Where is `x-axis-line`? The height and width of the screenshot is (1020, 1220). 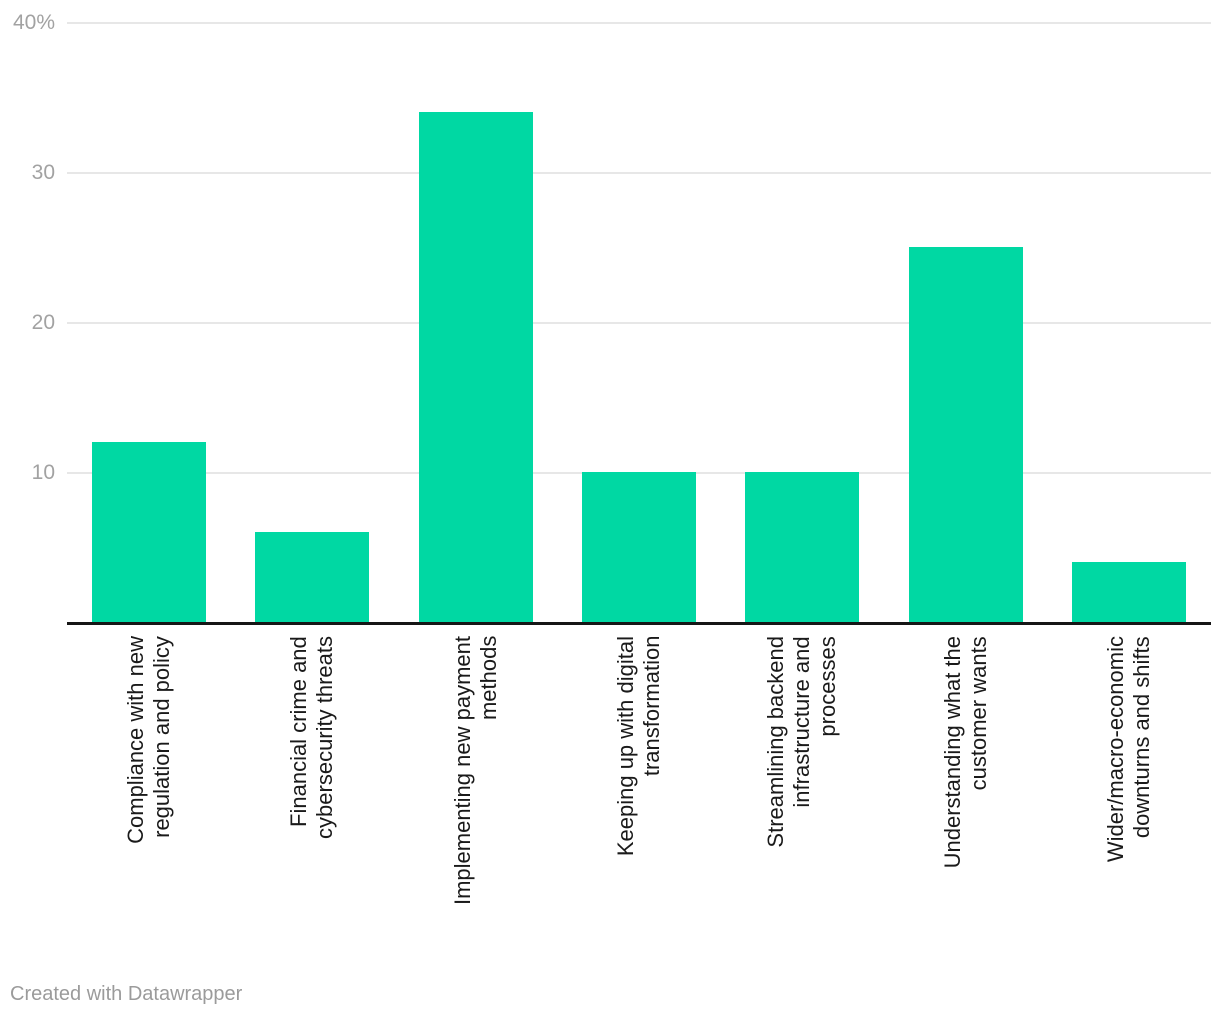
x-axis-line is located at coordinates (639, 623).